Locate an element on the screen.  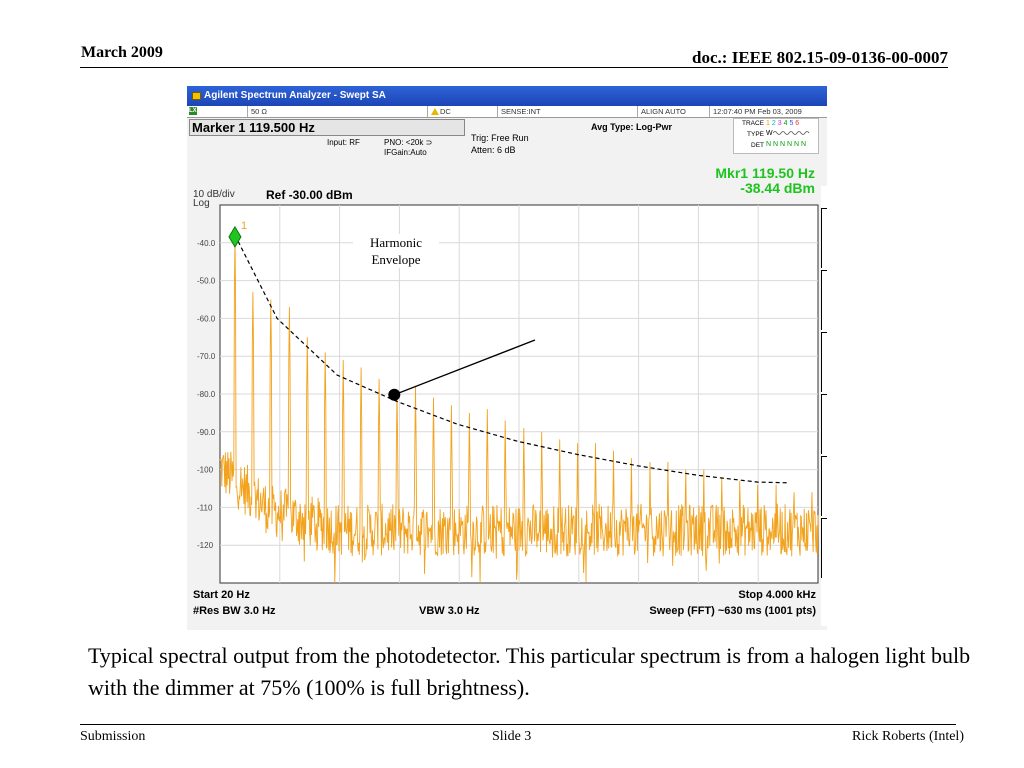
scale-mode: Log is located at coordinates (201, 203).